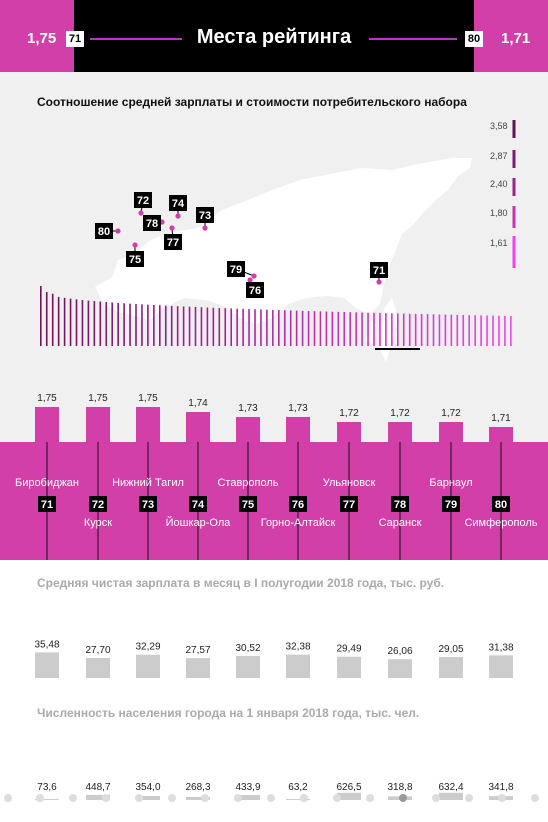 Image resolution: width=548 pixels, height=822 pixels. Describe the element at coordinates (247, 787) in the screenshot. I see `population-label: 433,9` at that location.